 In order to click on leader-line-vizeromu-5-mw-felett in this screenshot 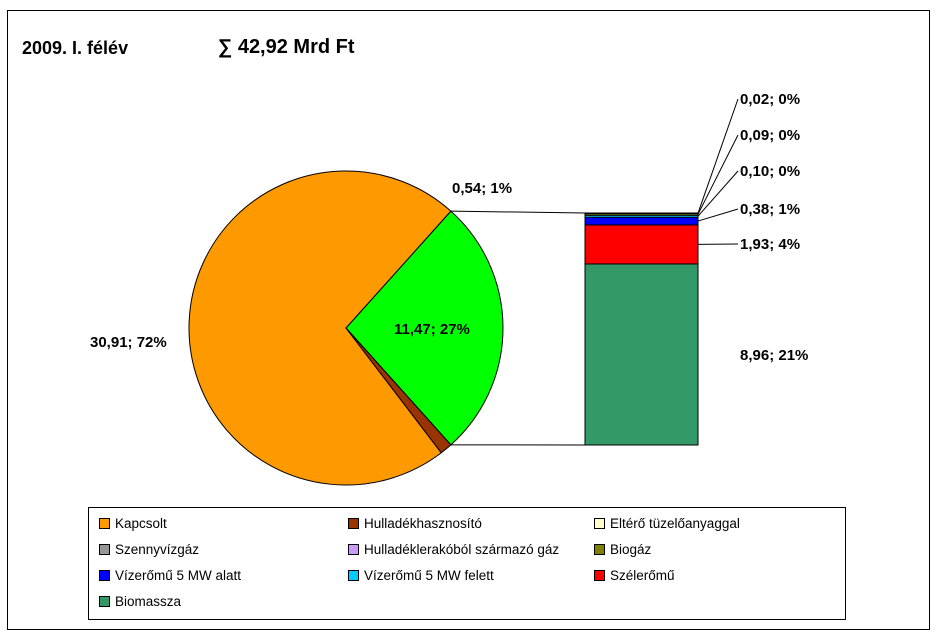, I will do `click(718, 193)`.